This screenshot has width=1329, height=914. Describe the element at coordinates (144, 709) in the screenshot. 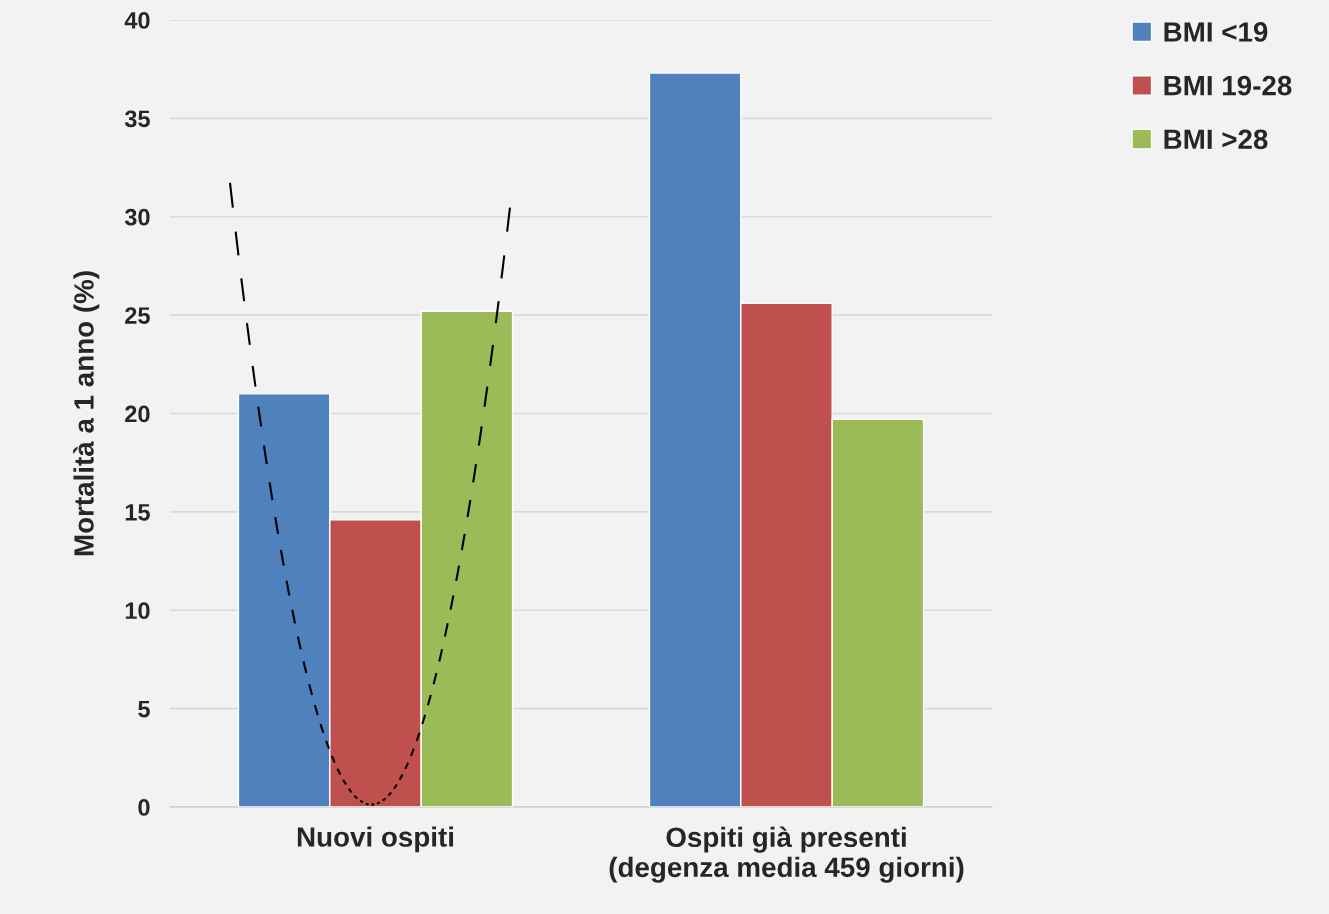

I see `y-tick-label: 5` at that location.